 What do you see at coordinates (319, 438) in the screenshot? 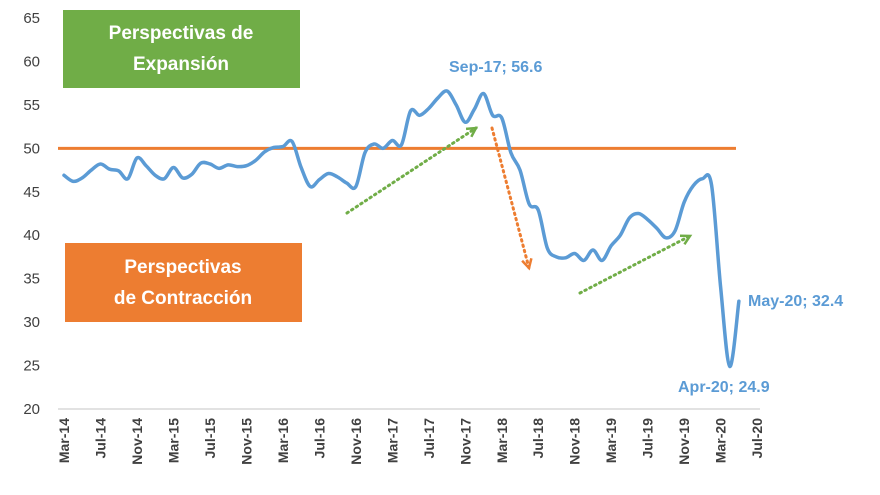
I see `x-tick-label: Jul-16` at bounding box center [319, 438].